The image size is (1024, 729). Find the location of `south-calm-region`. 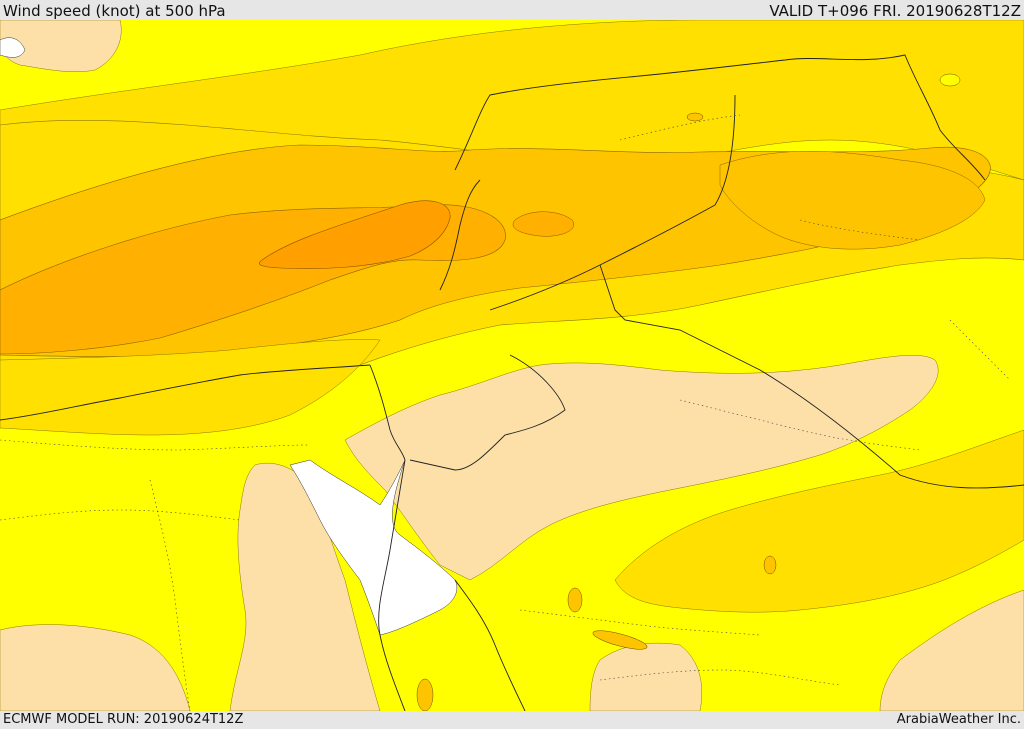

south-calm-region is located at coordinates (95, 667).